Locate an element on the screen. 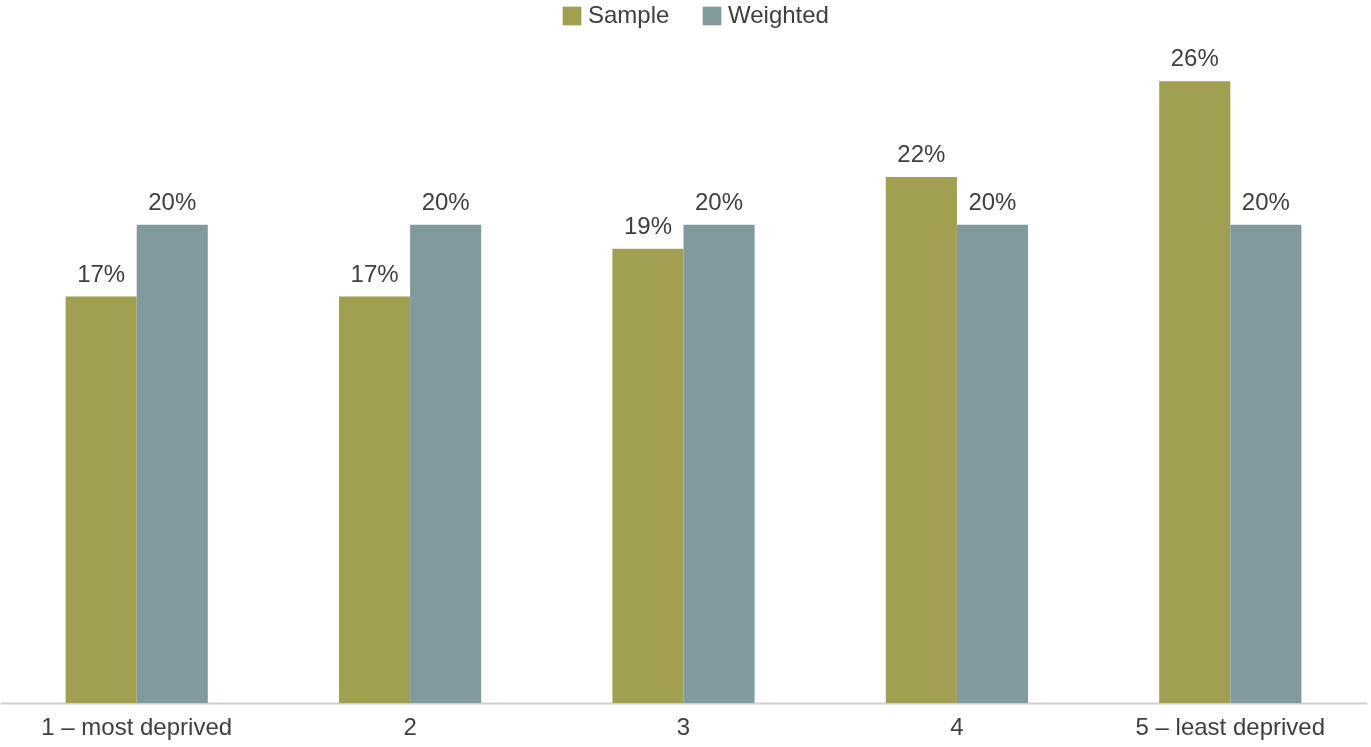  x-tick-label: 1 – most deprived is located at coordinates (137, 726).